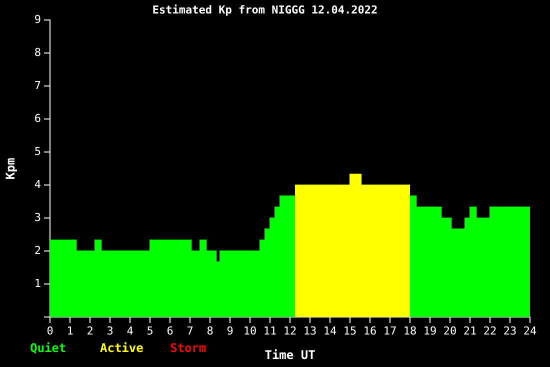 This screenshot has height=367, width=550. What do you see at coordinates (37, 19) in the screenshot?
I see `y-tick-label: 9` at bounding box center [37, 19].